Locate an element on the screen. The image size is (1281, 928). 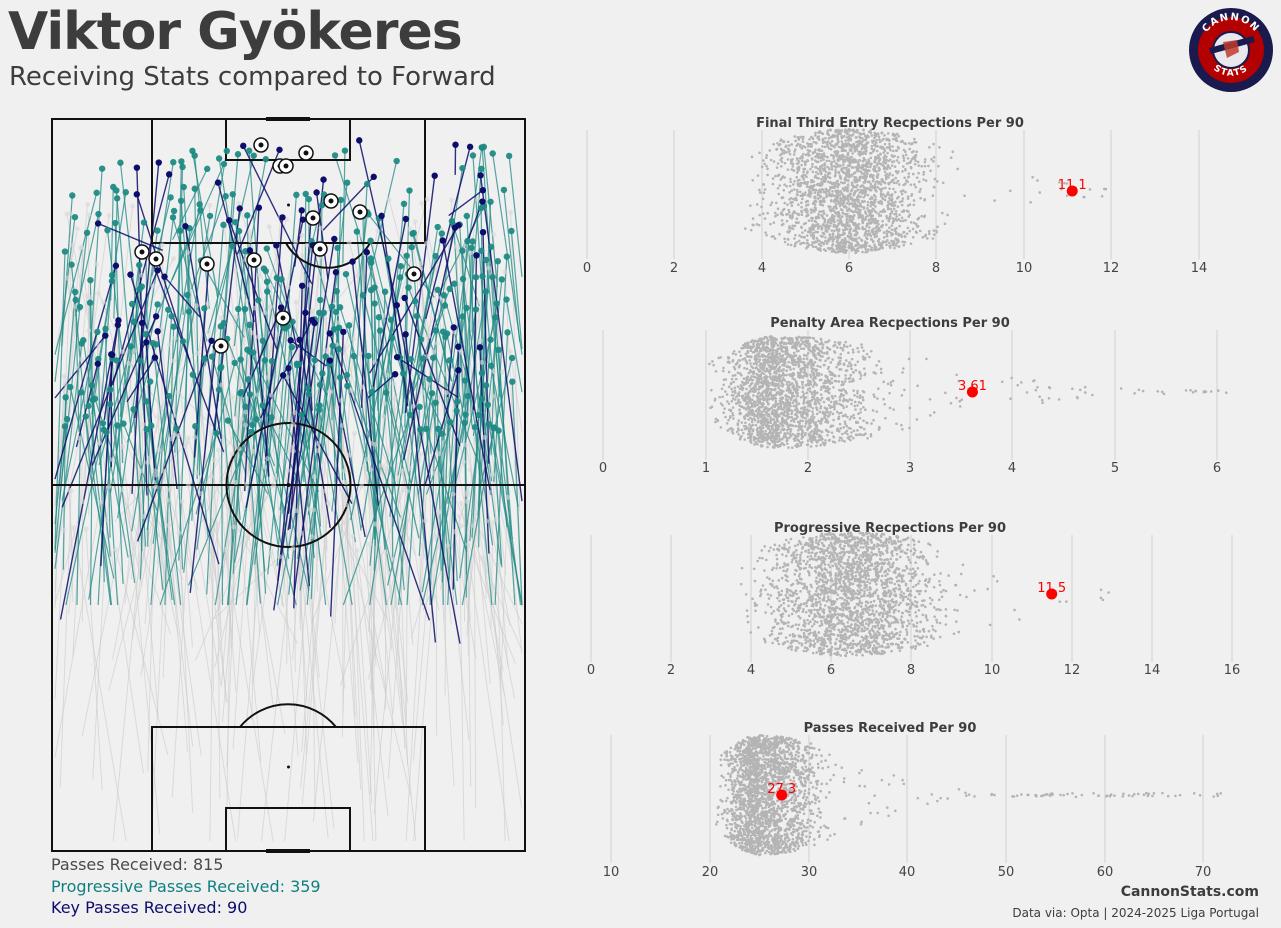
football-icon-patch is located at coordinates (207, 264).